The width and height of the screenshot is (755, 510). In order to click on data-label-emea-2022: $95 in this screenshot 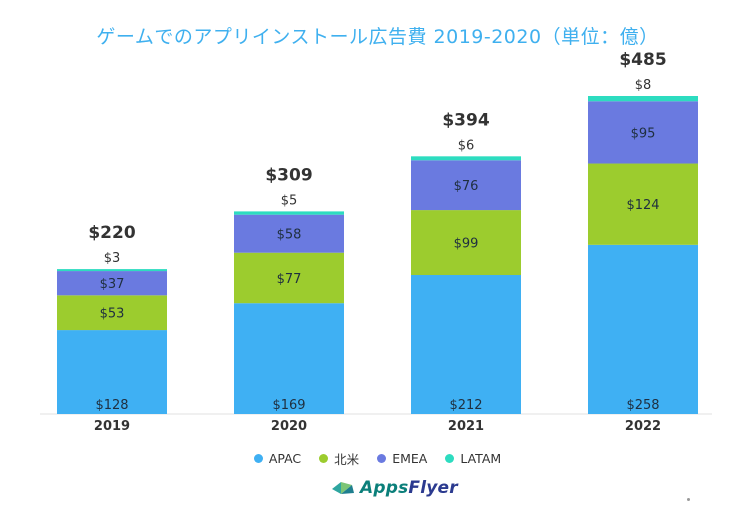, I will do `click(643, 133)`.